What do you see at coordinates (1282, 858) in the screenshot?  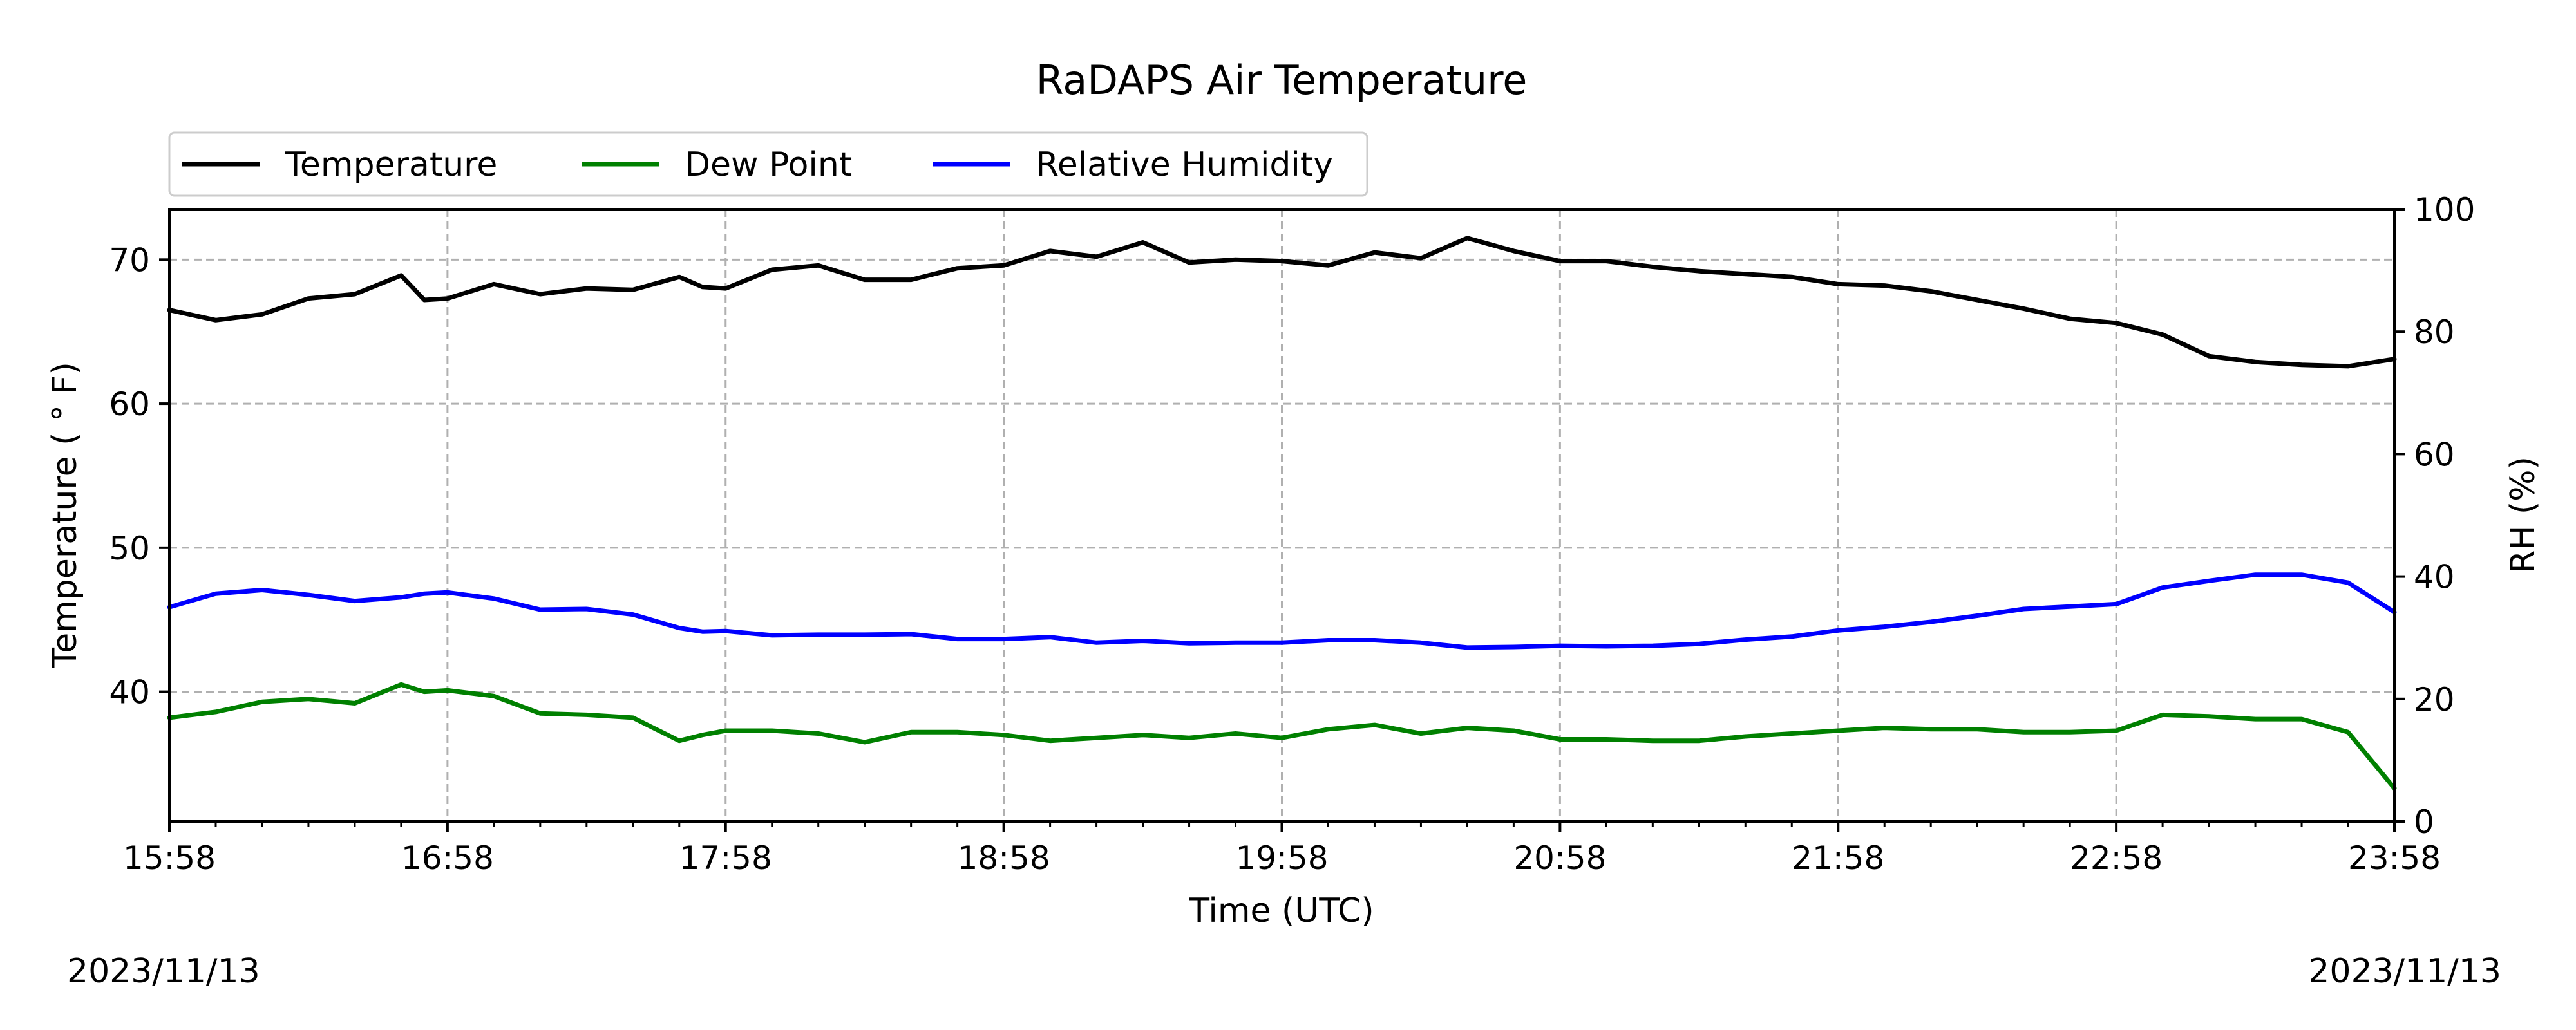 I see `x-tick-label: 19:58` at bounding box center [1282, 858].